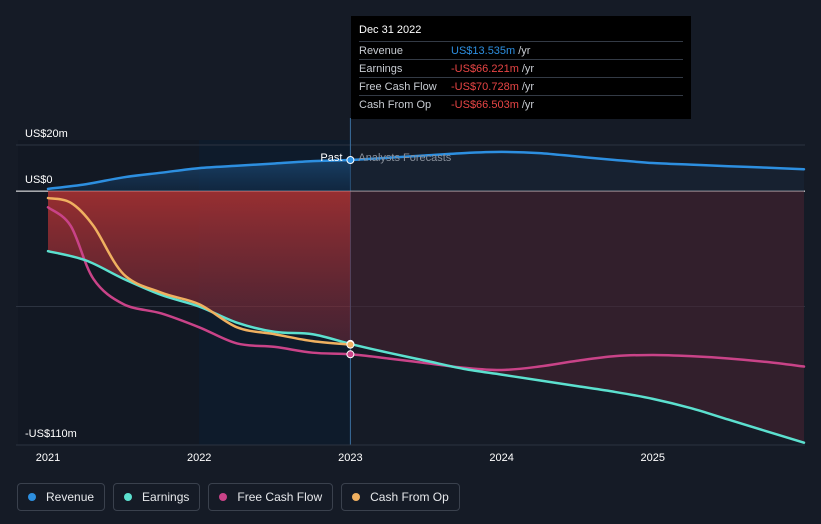 This screenshot has width=821, height=524. What do you see at coordinates (404, 158) in the screenshot?
I see `forecast-label: Analysts Forecasts` at bounding box center [404, 158].